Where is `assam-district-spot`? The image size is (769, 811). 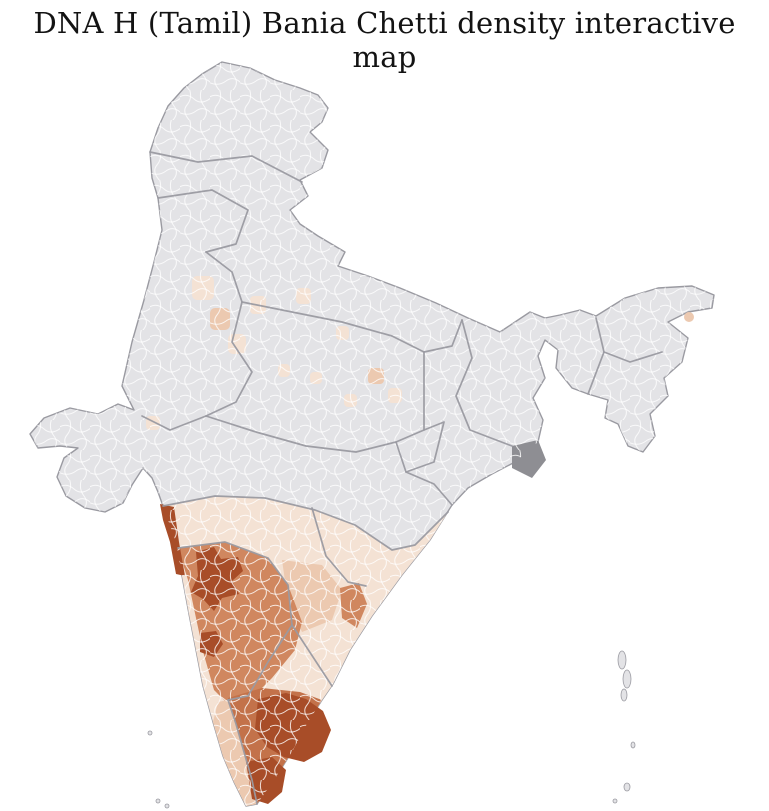
assam-district-spot is located at coordinates (689, 317).